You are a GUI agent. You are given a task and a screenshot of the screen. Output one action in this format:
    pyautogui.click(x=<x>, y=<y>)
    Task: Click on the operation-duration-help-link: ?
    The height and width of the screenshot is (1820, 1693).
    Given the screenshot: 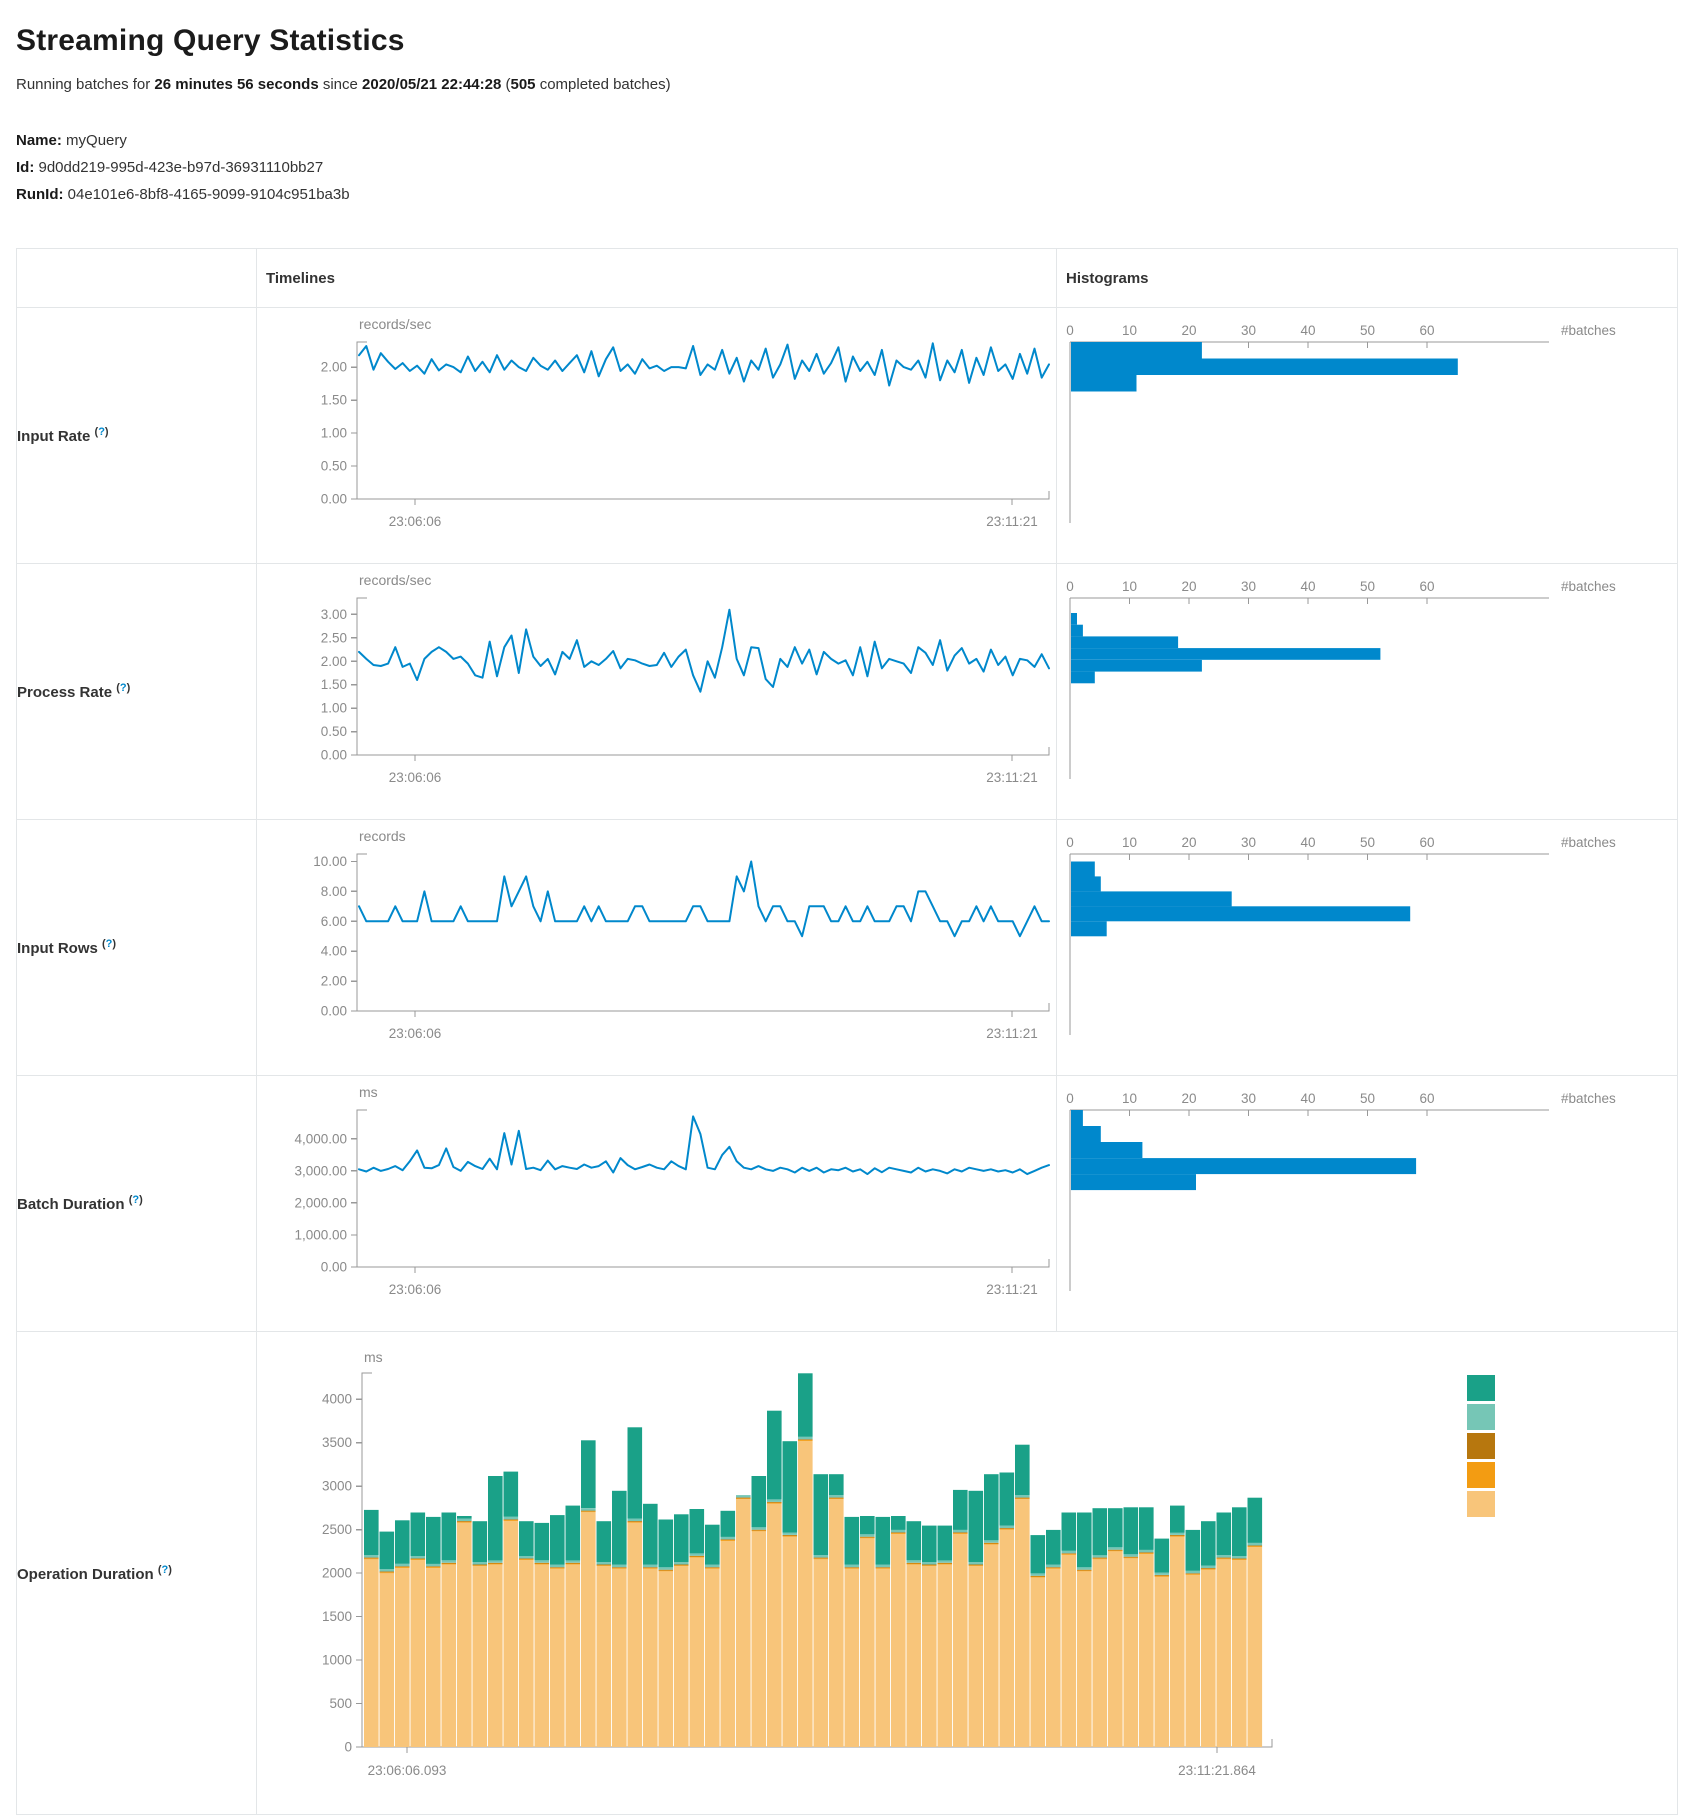 What is the action you would take?
    pyautogui.click(x=165, y=1569)
    